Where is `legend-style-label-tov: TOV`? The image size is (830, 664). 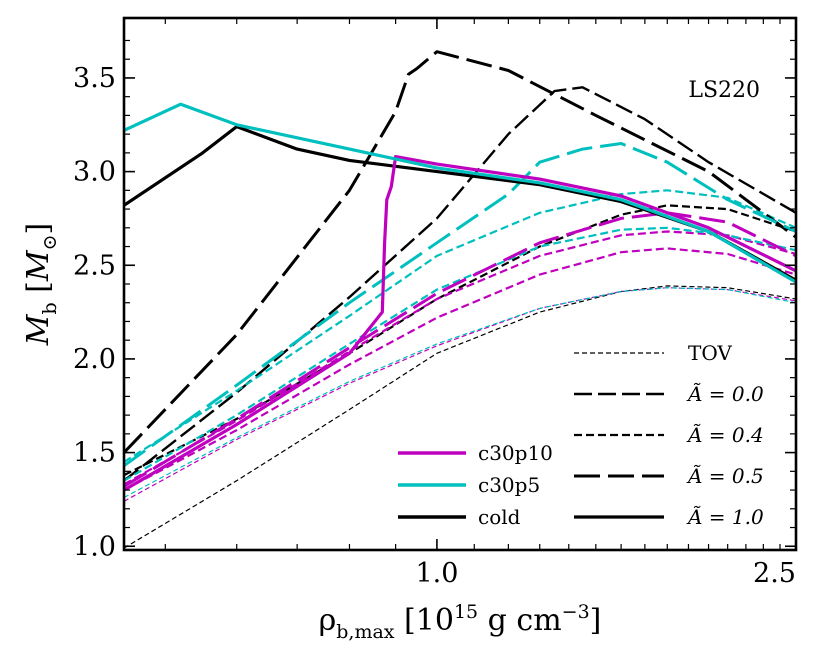
legend-style-label-tov: TOV is located at coordinates (710, 353).